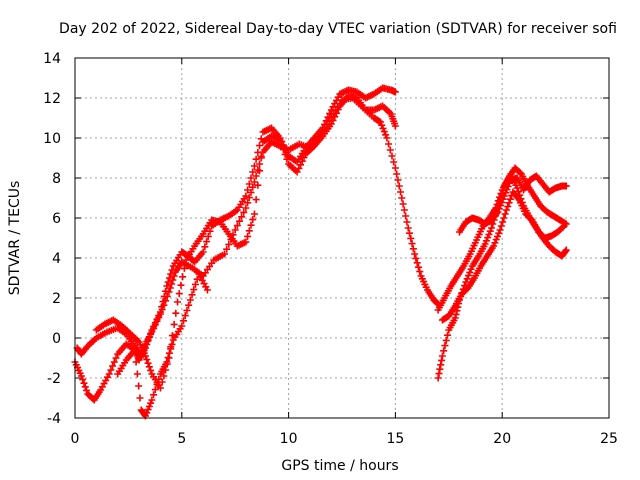 Image resolution: width=640 pixels, height=480 pixels. I want to click on x-tick-label: 5, so click(181, 439).